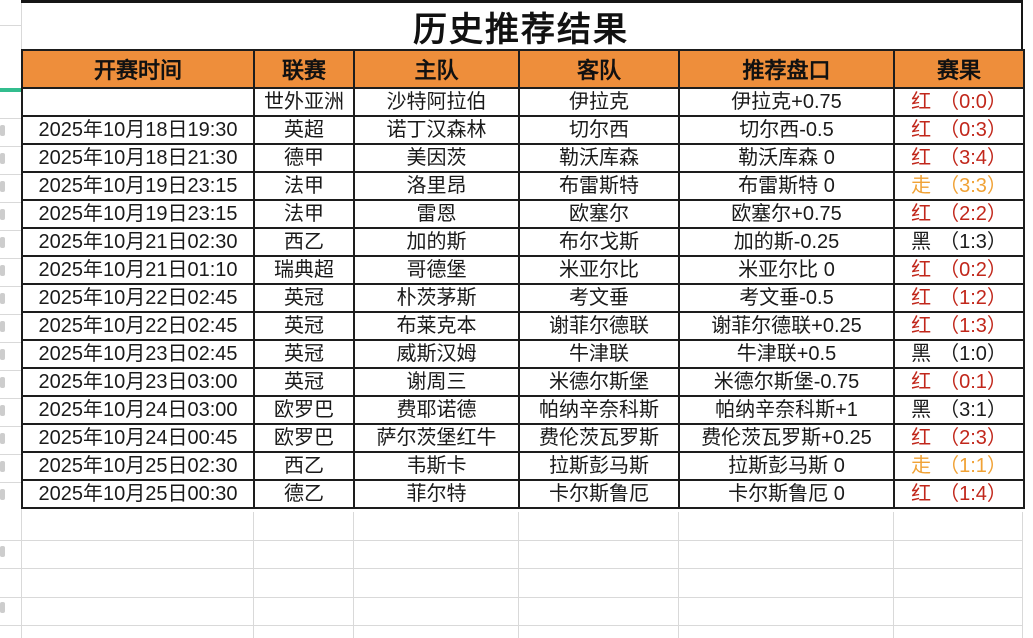 The image size is (1033, 638). Describe the element at coordinates (959, 410) in the screenshot. I see `cell-result: 黑 （3:1）` at that location.